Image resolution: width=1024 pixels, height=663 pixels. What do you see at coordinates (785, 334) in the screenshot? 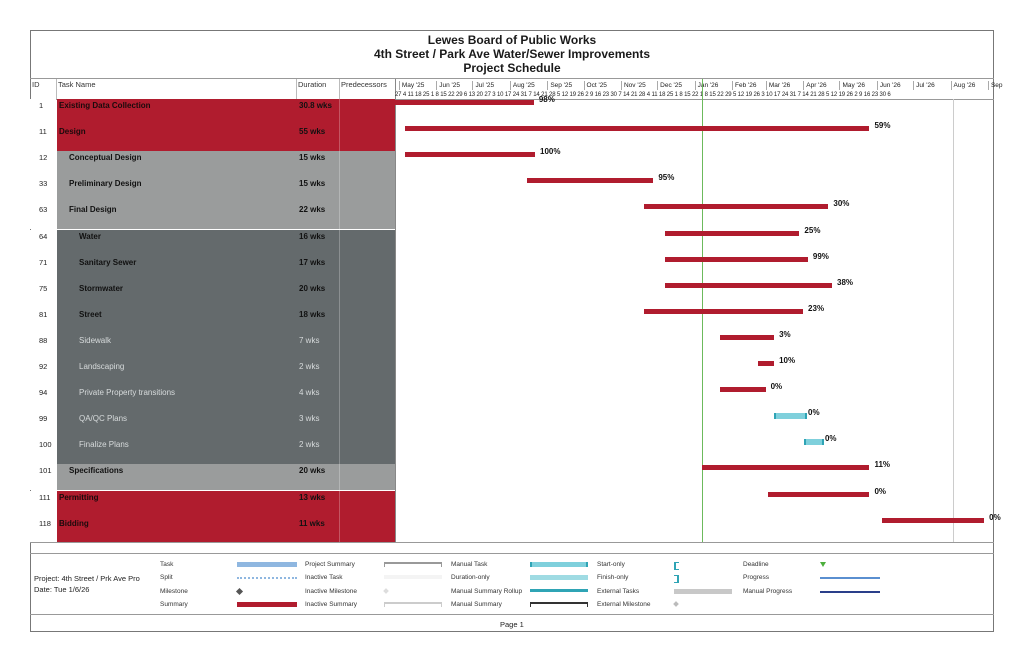
I see `percent-complete-label: 3%` at bounding box center [785, 334].